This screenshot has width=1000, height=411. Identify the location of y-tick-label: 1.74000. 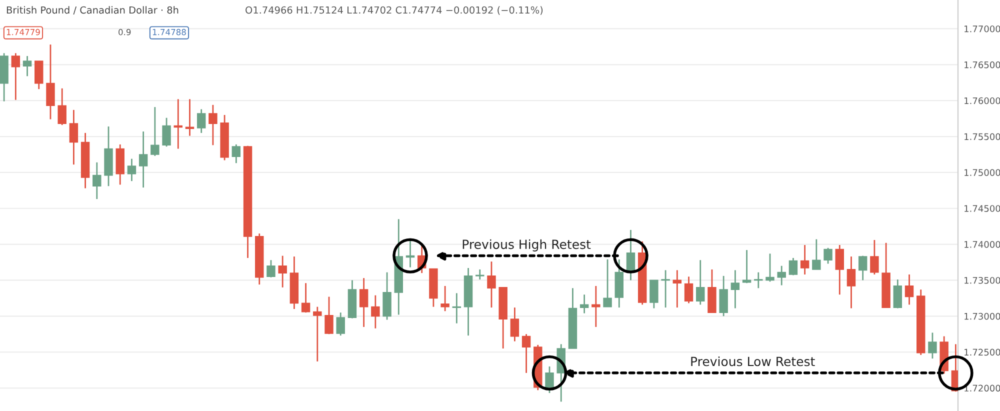
(982, 244).